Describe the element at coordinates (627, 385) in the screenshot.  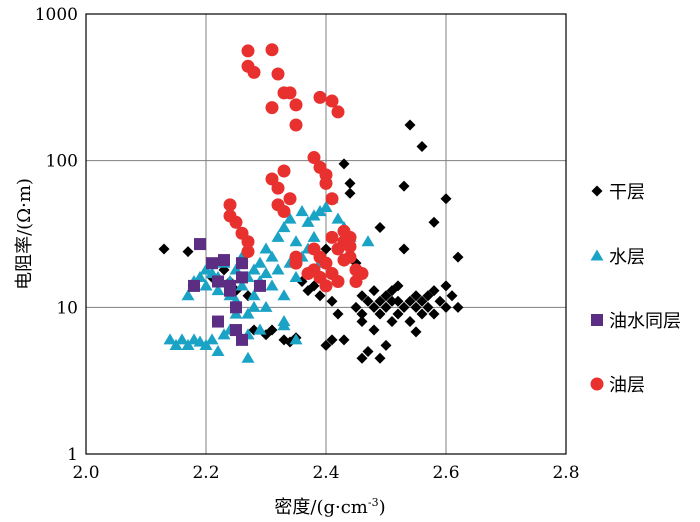
I see `legend-label: 油层` at that location.